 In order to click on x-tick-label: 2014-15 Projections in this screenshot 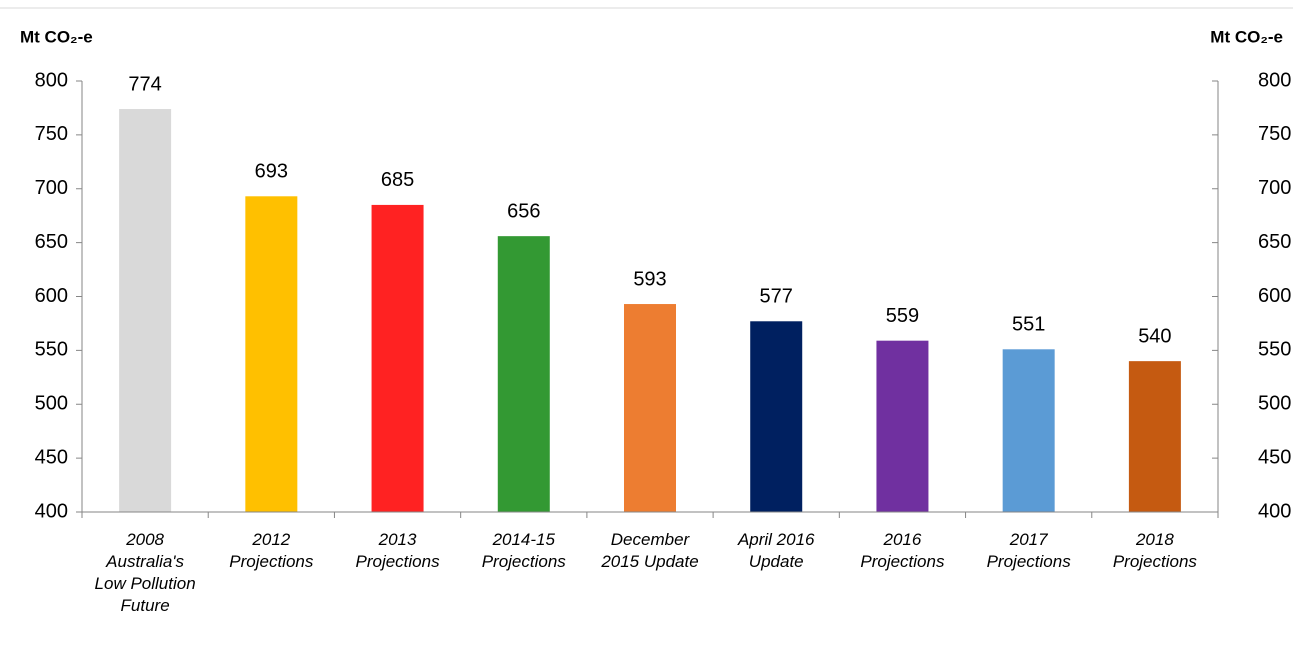, I will do `click(523, 550)`.